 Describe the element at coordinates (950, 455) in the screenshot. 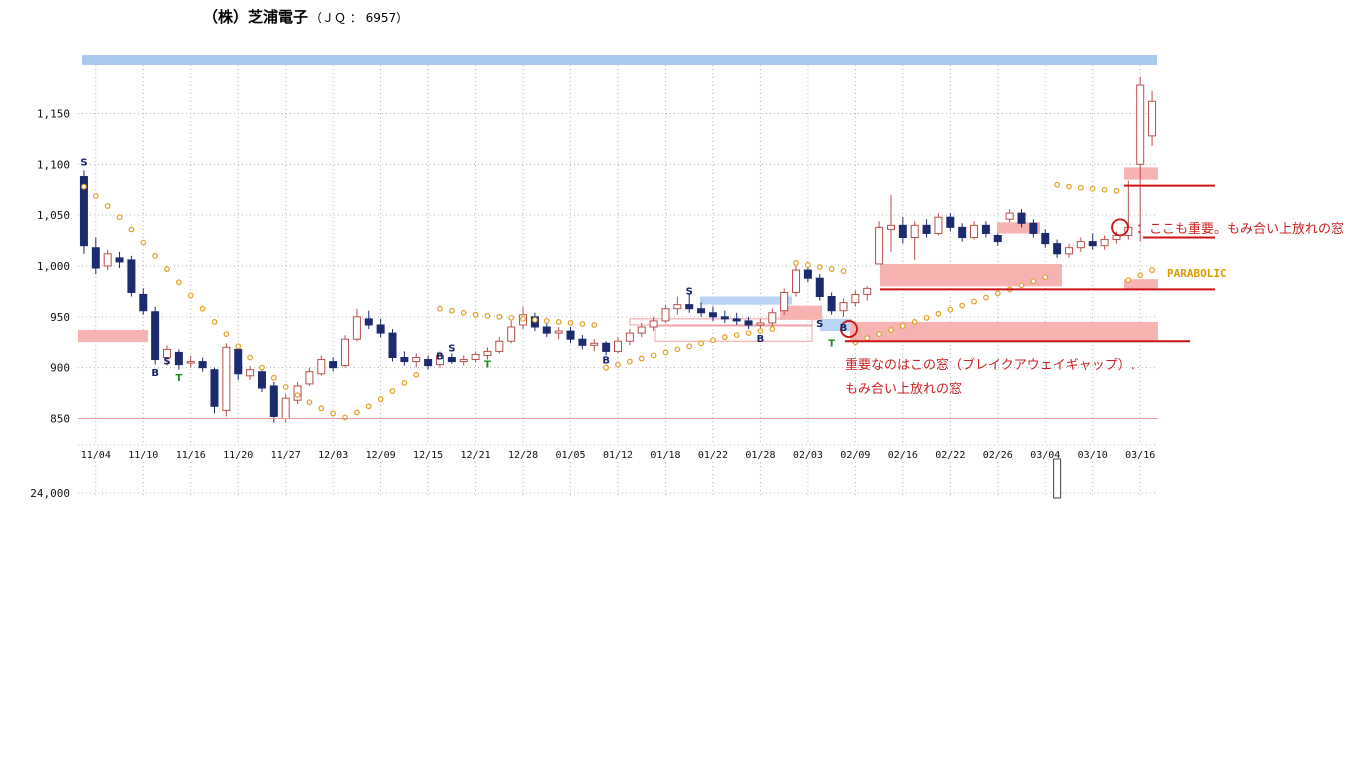

I see `x-axis-label: 02/22` at that location.